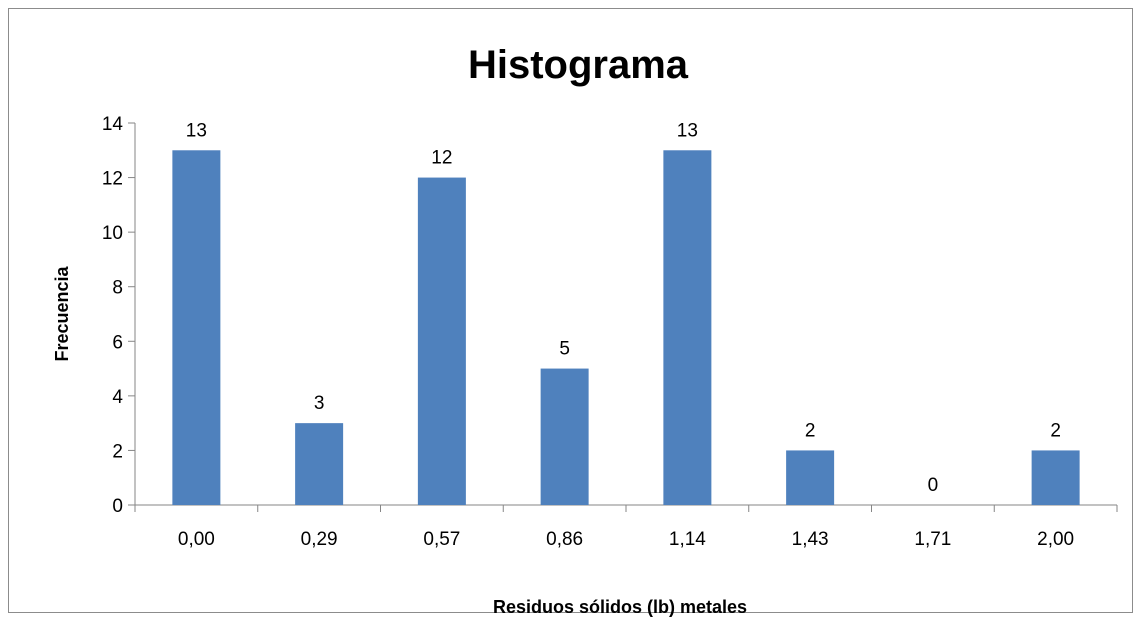 The image size is (1142, 621). I want to click on x-tick-label: 1,71, so click(932, 539).